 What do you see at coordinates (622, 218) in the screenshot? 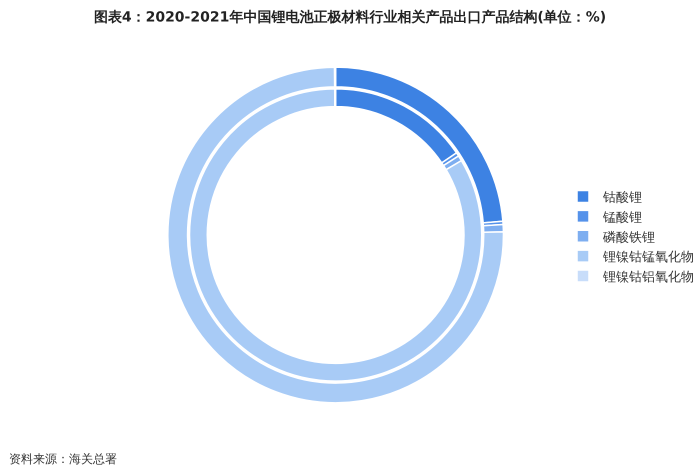
I see `legend-label: 锰酸锂` at bounding box center [622, 218].